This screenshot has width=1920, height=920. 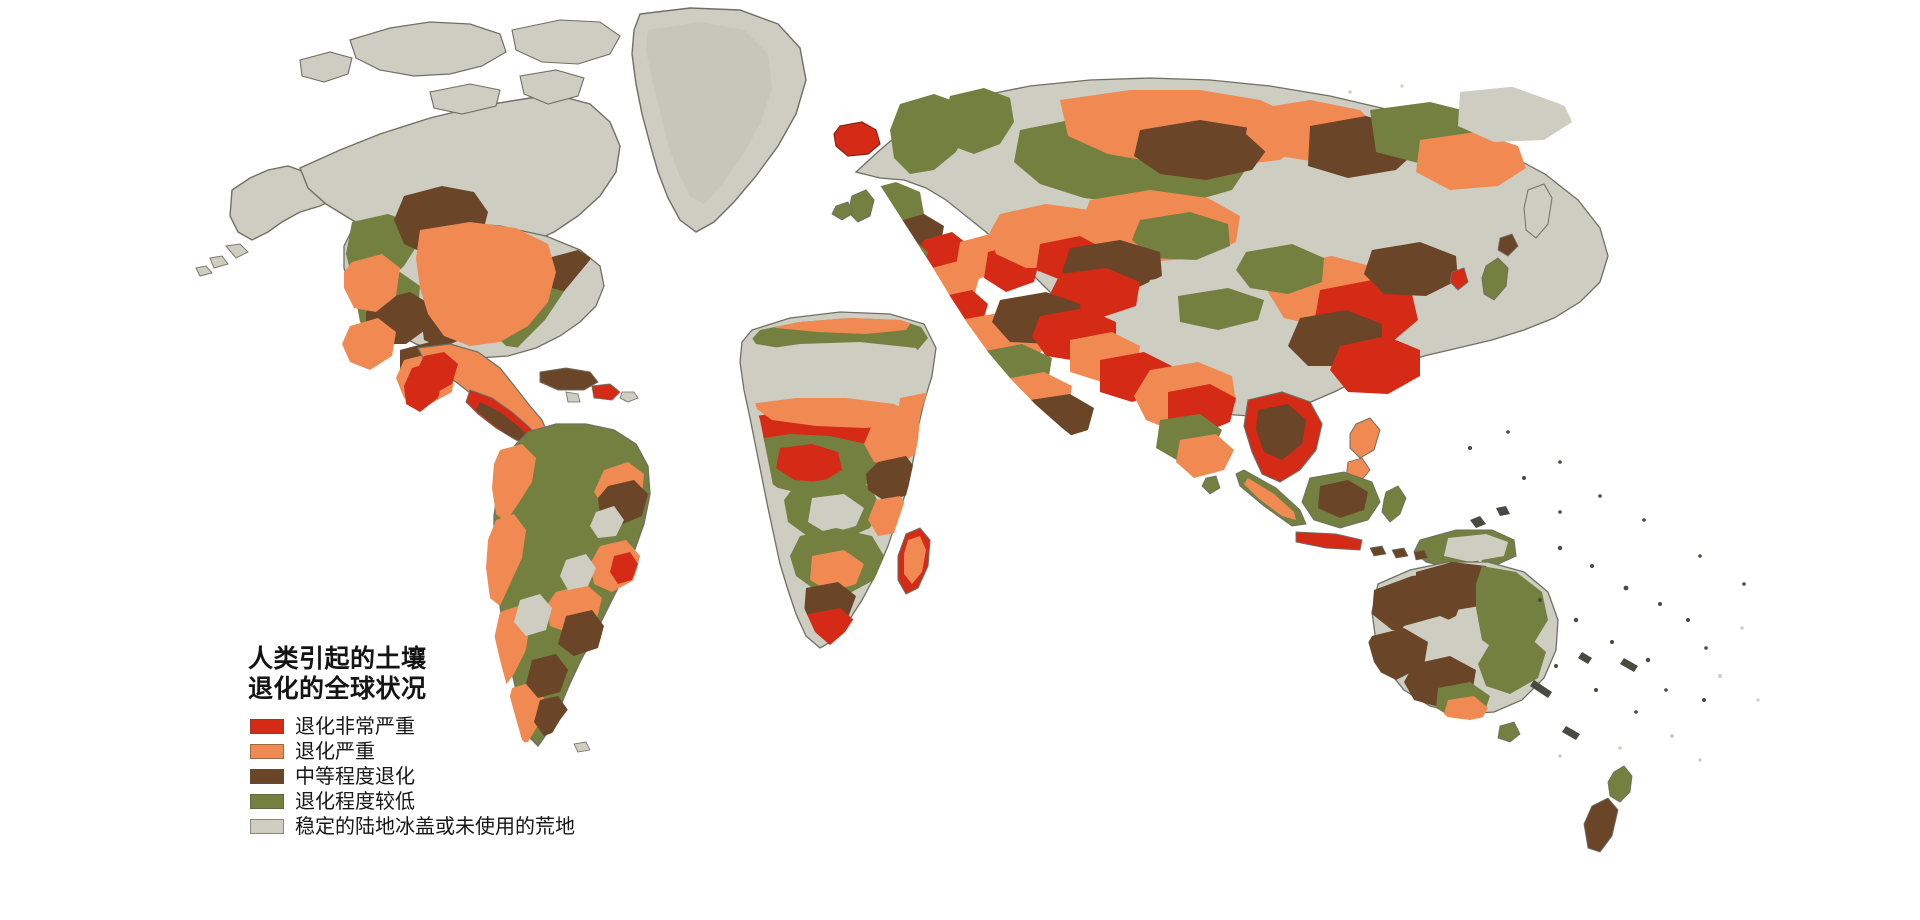 I want to click on region-oceania, so click(x=1499, y=707).